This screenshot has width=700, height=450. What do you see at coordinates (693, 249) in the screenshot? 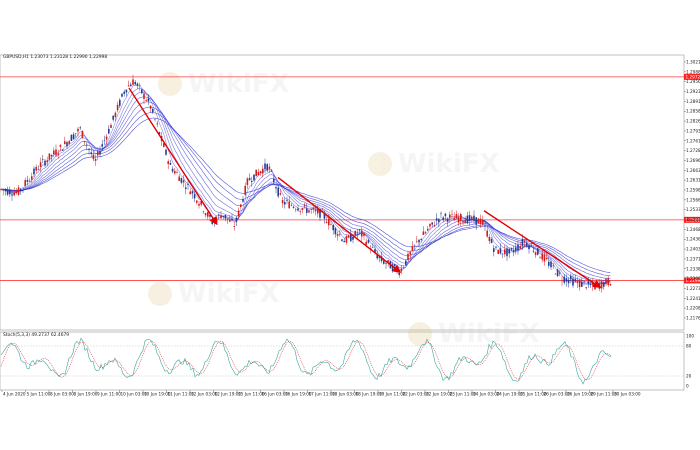
I see `price-axis-label: 1.24035` at bounding box center [693, 249].